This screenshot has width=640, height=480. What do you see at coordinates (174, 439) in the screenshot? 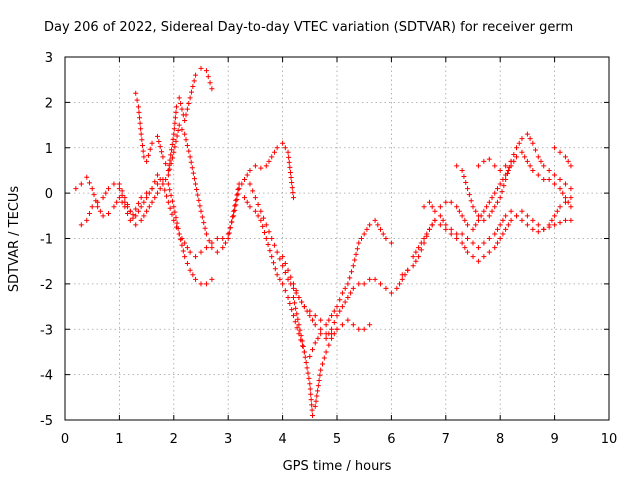
I see `x-tick-label: 2` at bounding box center [174, 439].